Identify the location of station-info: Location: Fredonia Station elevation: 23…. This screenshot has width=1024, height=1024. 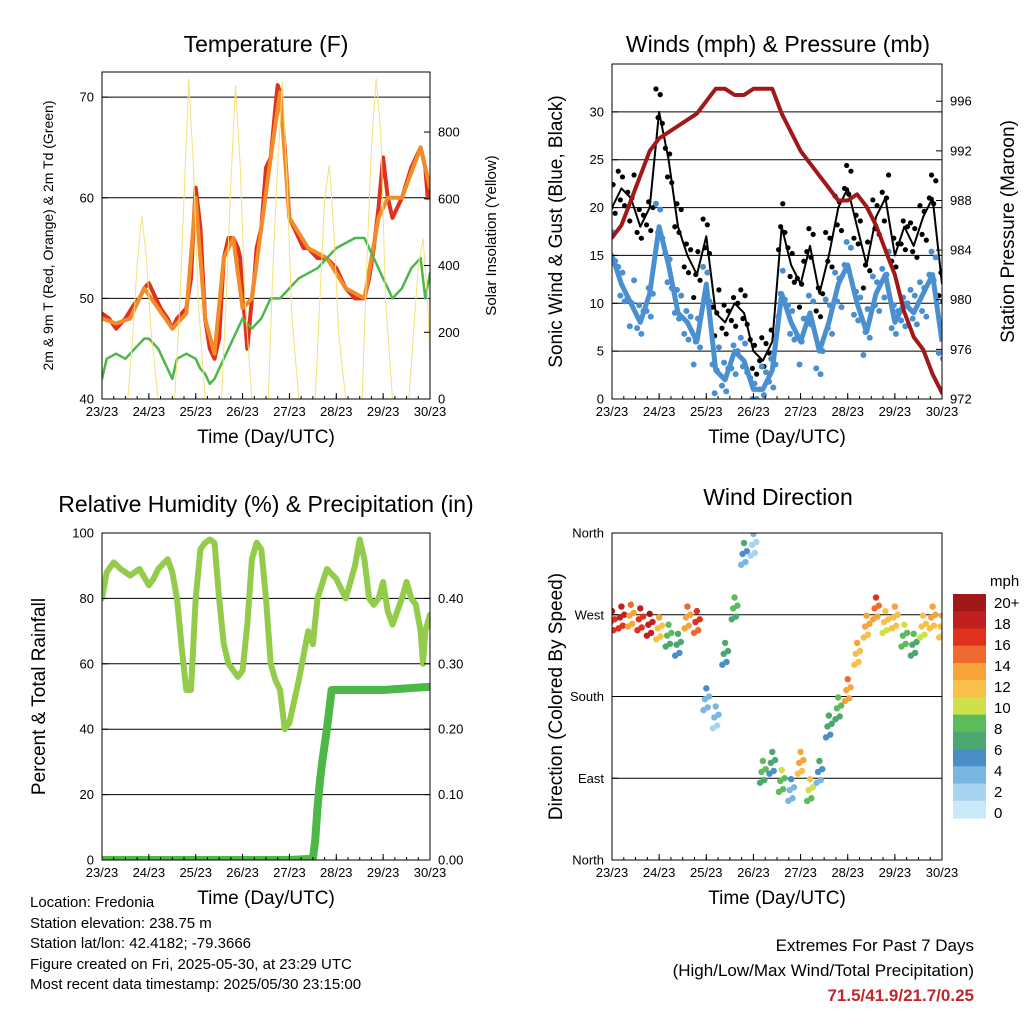
(195, 944).